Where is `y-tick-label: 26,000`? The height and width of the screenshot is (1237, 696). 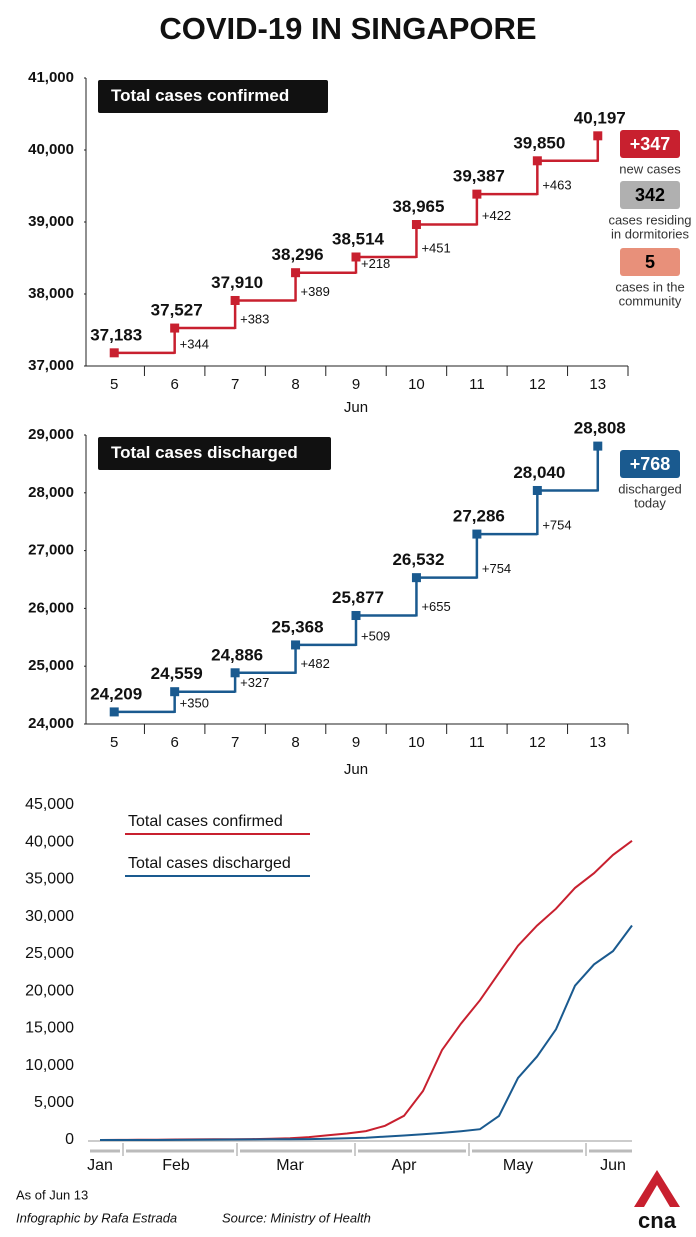
y-tick-label: 26,000 is located at coordinates (51, 607).